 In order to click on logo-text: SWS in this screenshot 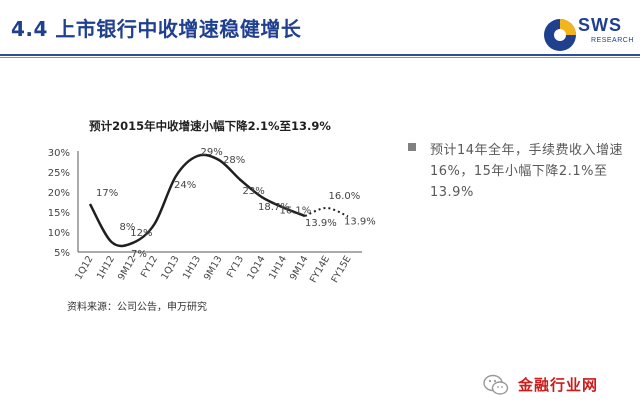, I will do `click(600, 25)`.